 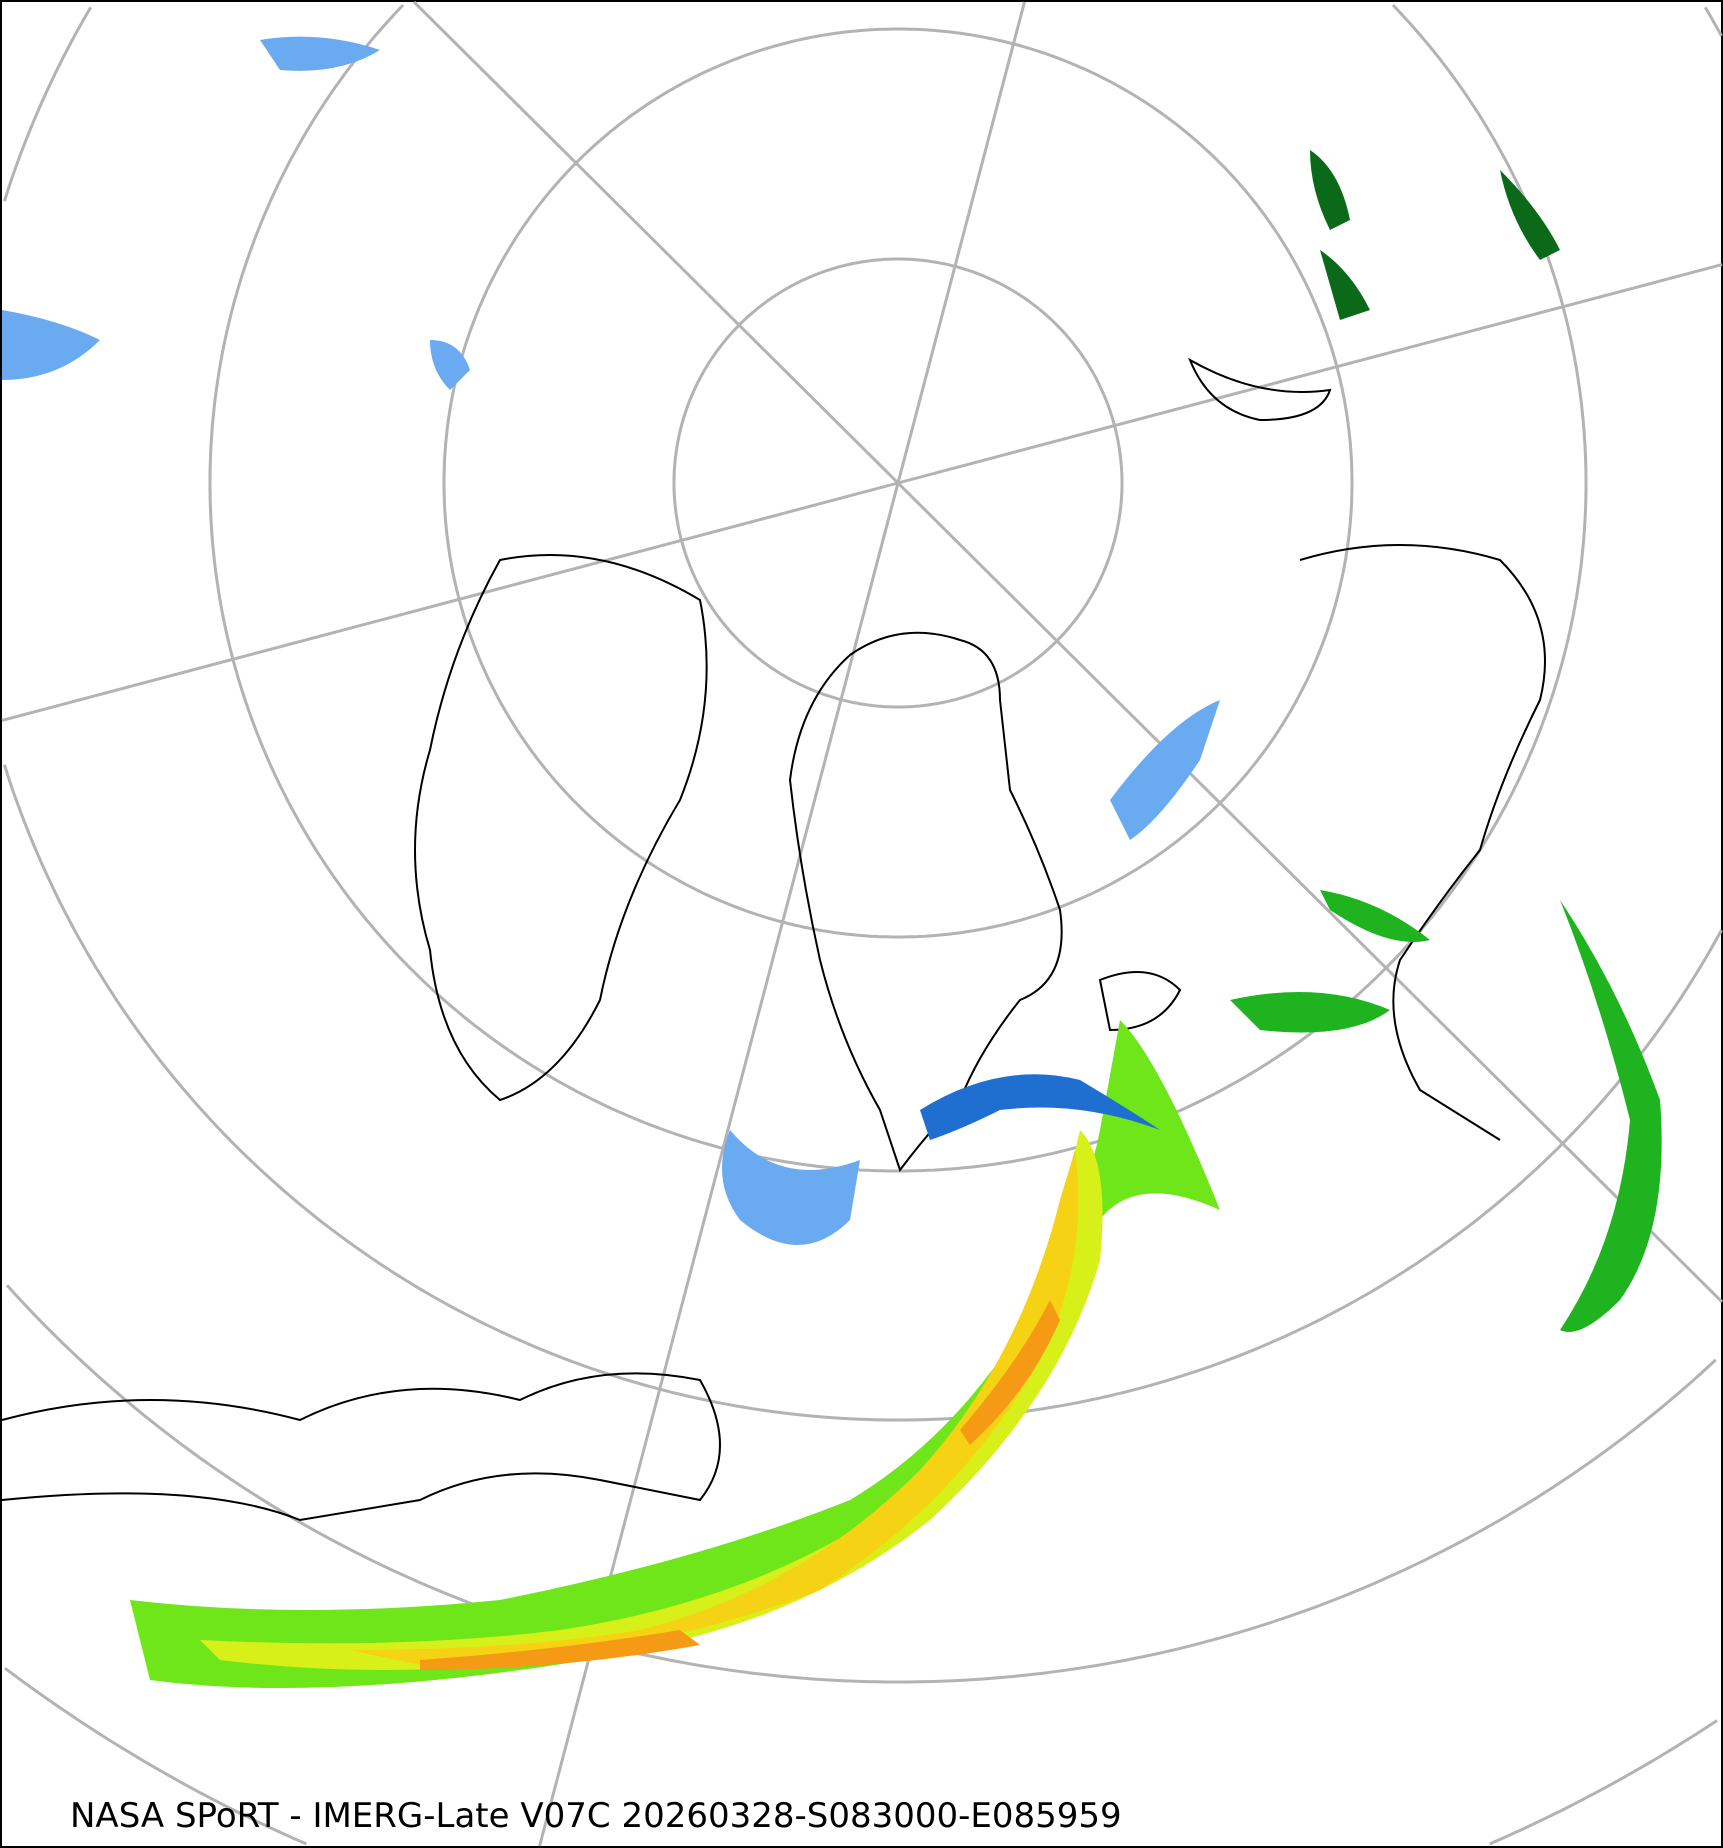 I want to click on precip-europe-band, so click(x=1611, y=1116).